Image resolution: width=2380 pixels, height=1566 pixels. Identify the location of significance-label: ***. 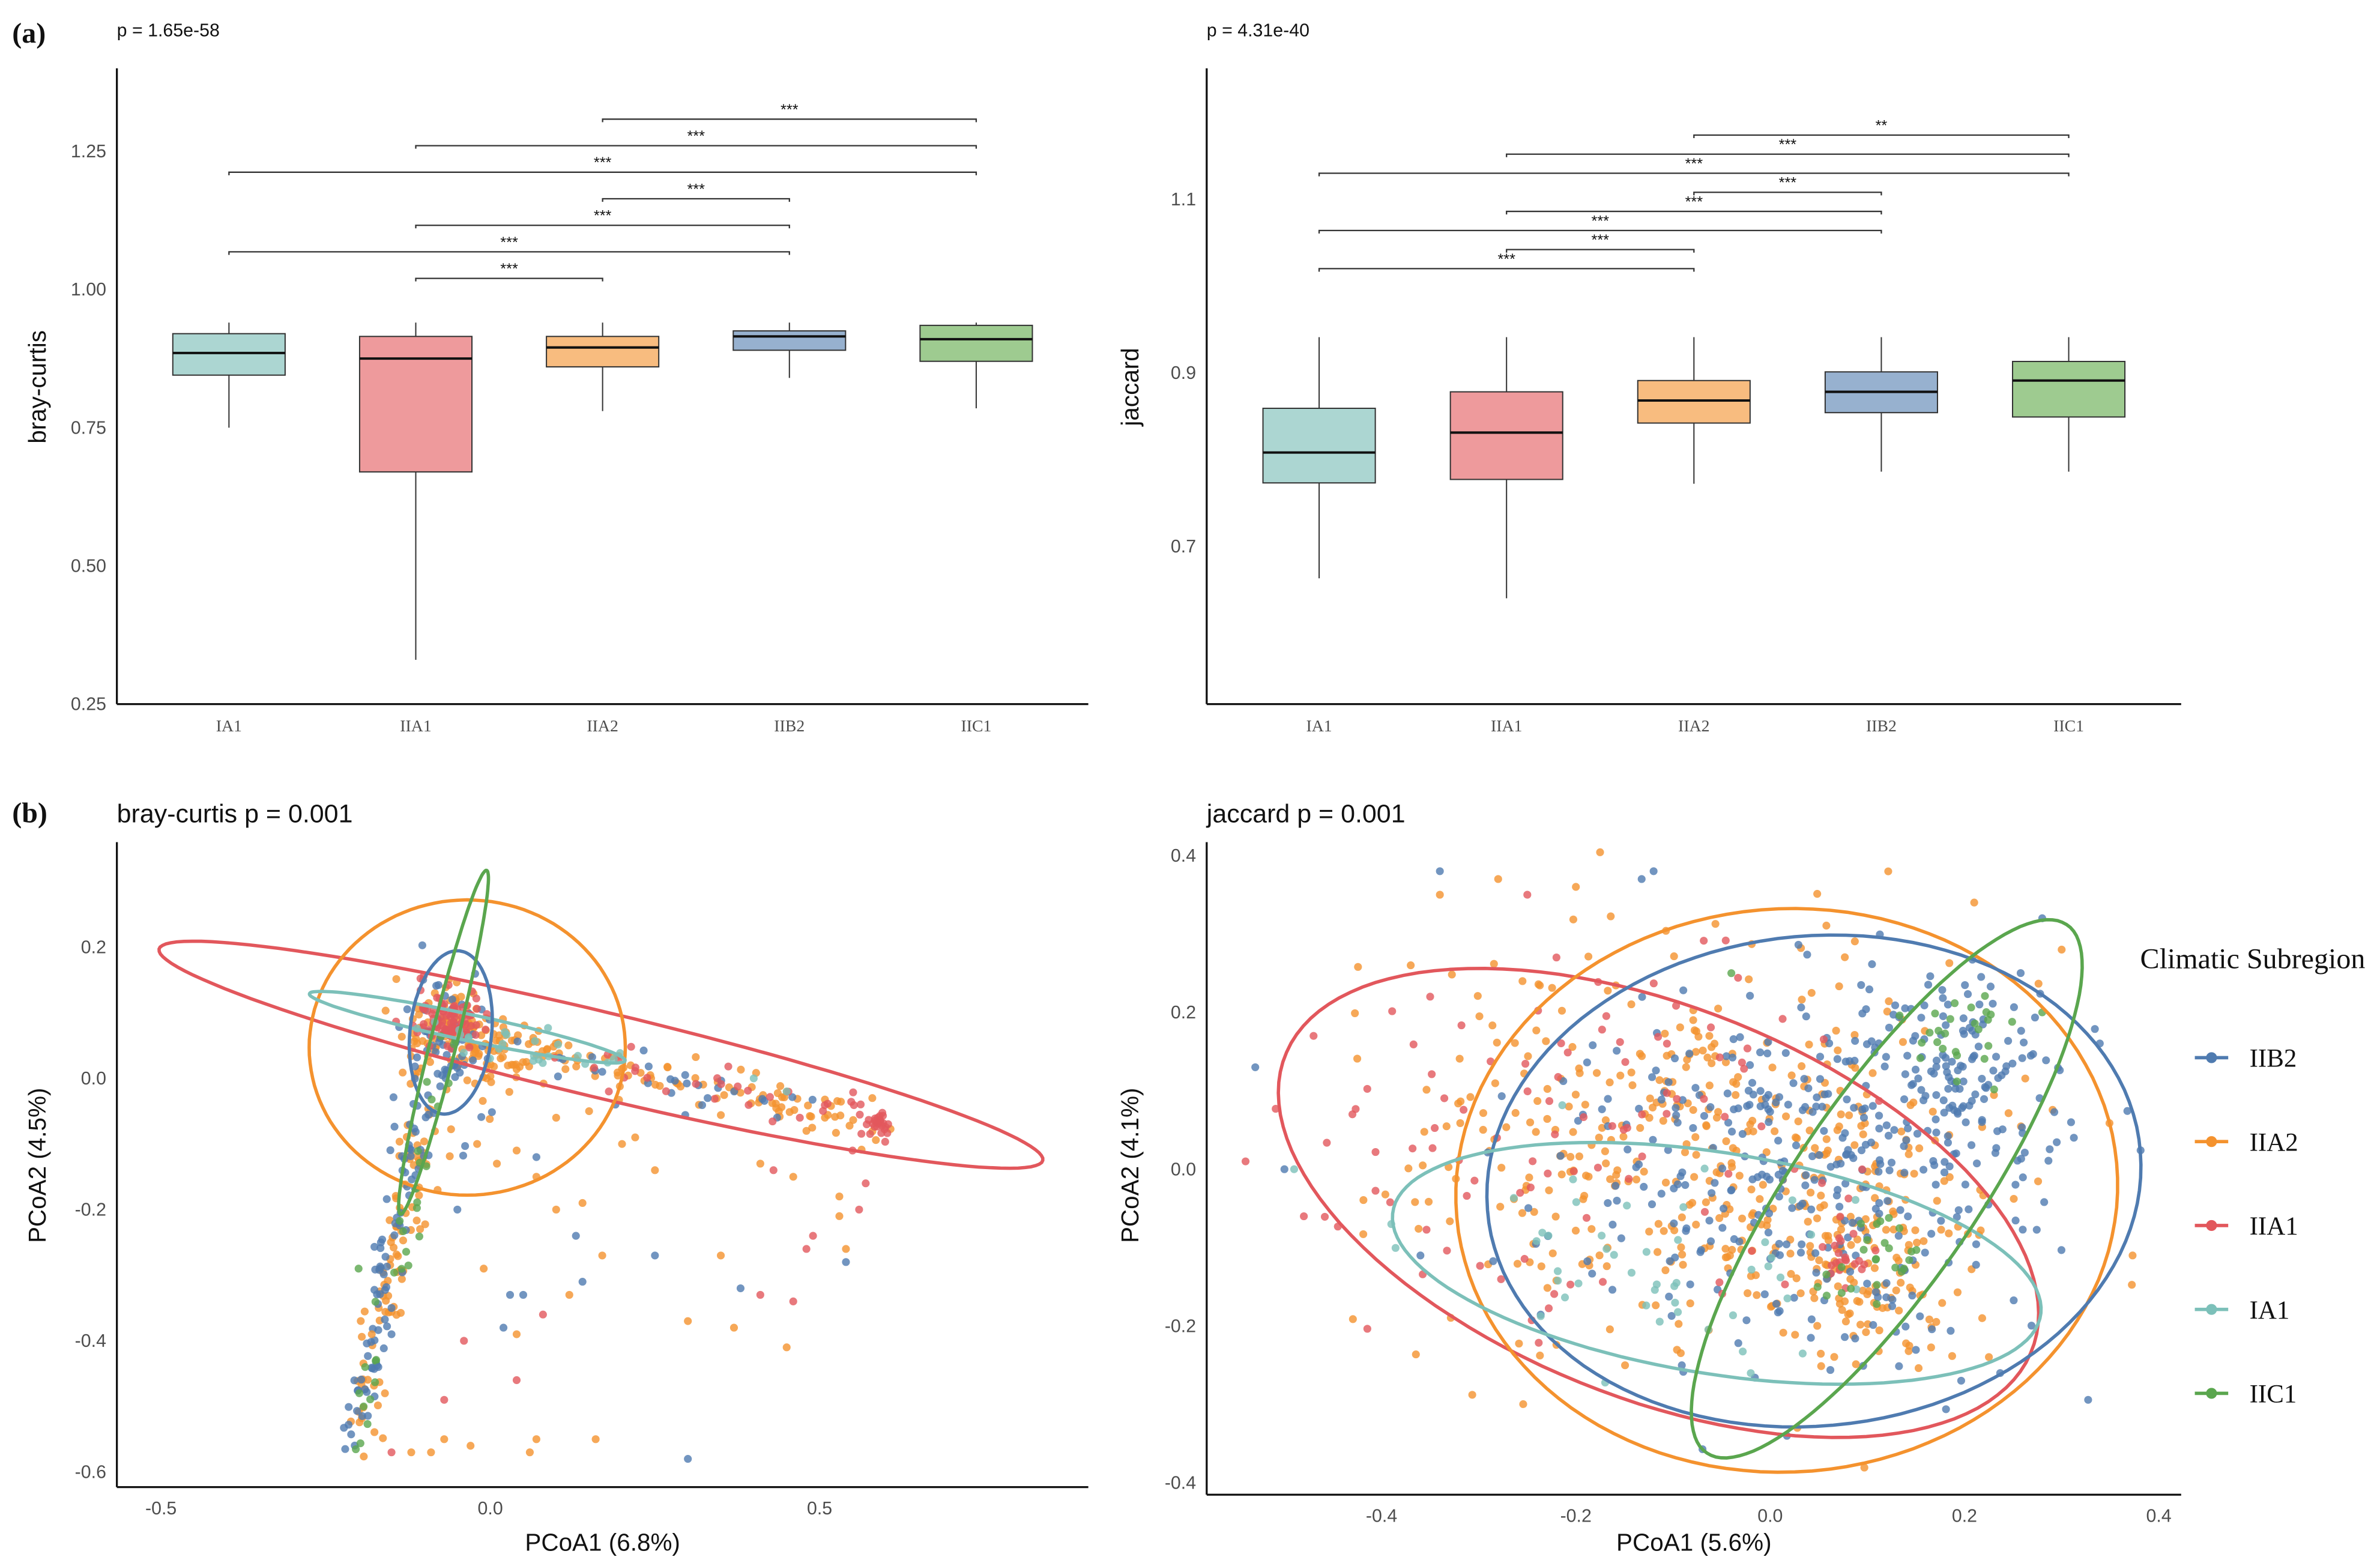
(1601, 240).